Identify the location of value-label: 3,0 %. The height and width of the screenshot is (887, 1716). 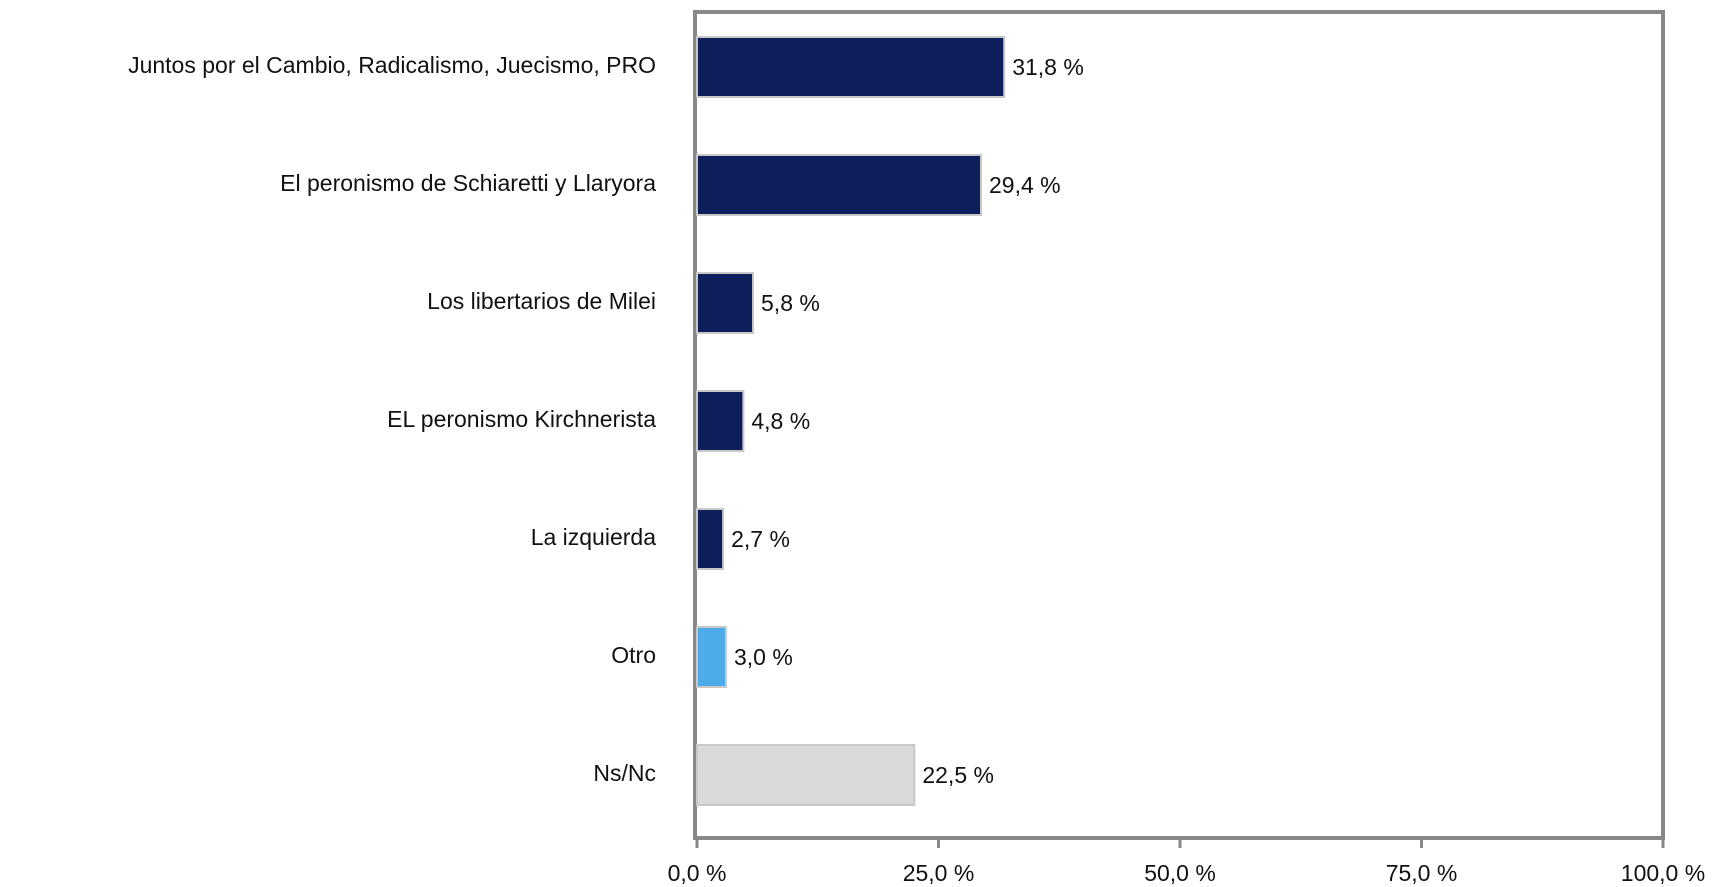
(763, 657).